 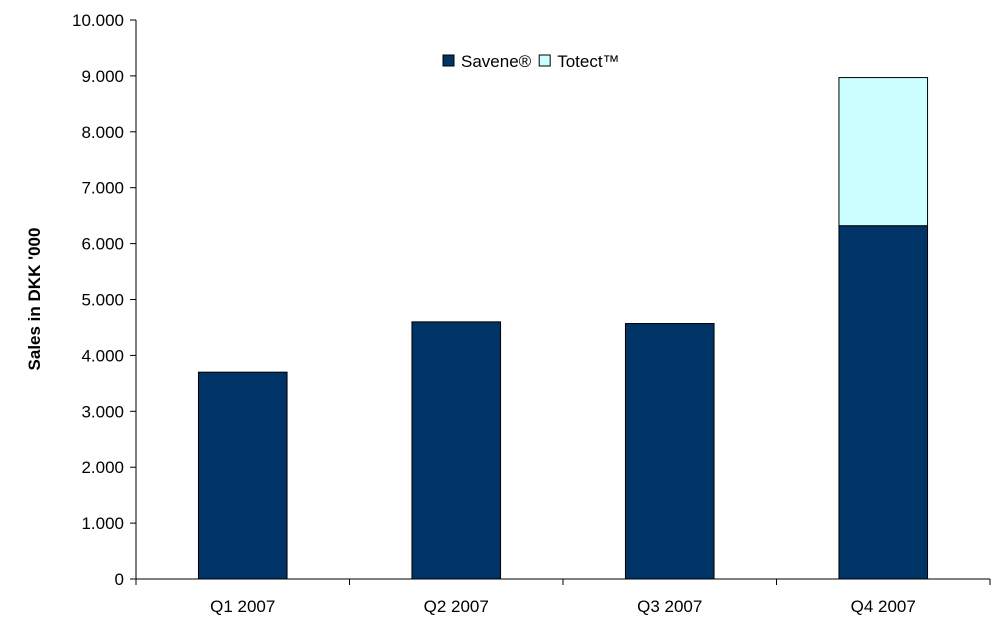 What do you see at coordinates (102, 188) in the screenshot?
I see `y-tick-label: 7.000` at bounding box center [102, 188].